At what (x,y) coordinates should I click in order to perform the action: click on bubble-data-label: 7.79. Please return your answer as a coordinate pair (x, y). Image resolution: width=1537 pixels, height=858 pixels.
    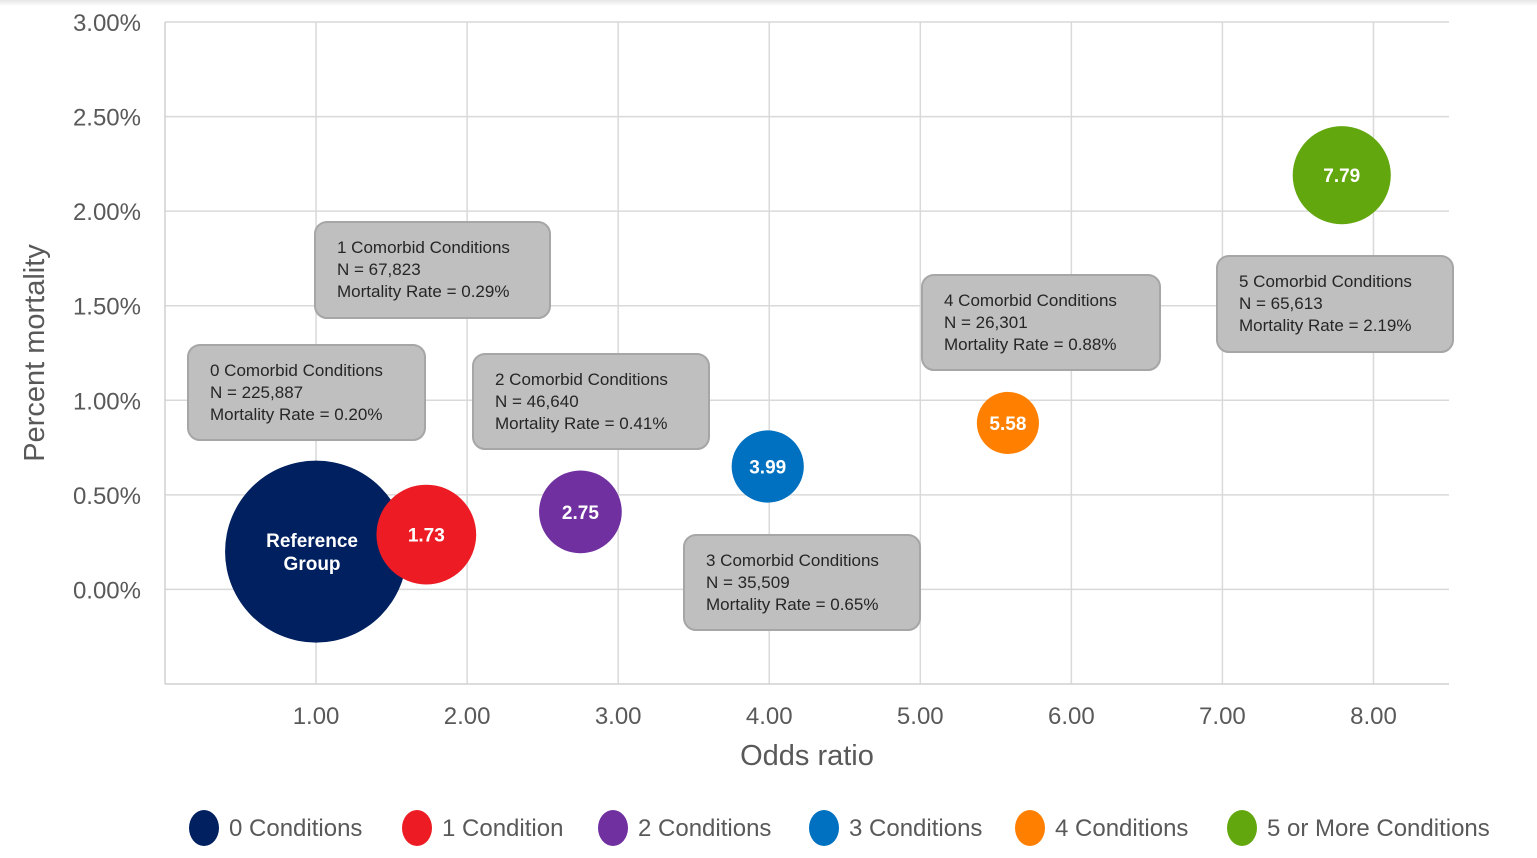
    Looking at the image, I should click on (1341, 176).